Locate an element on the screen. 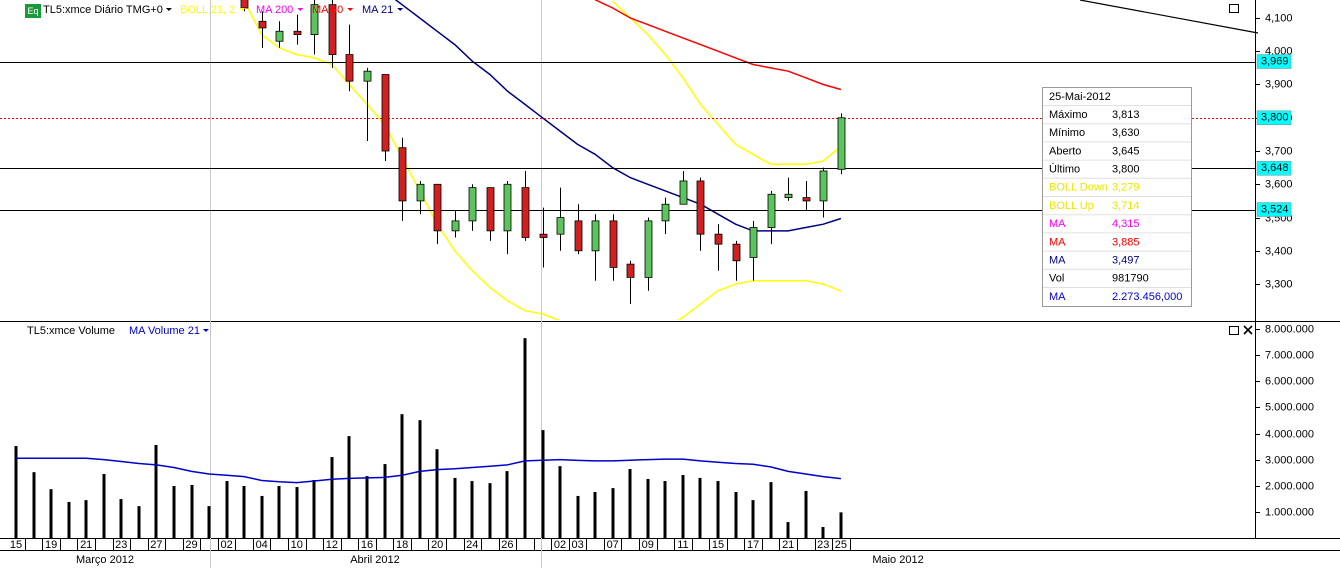 The width and height of the screenshot is (1340, 568). y-tick-label: 4,100 is located at coordinates (1279, 18).